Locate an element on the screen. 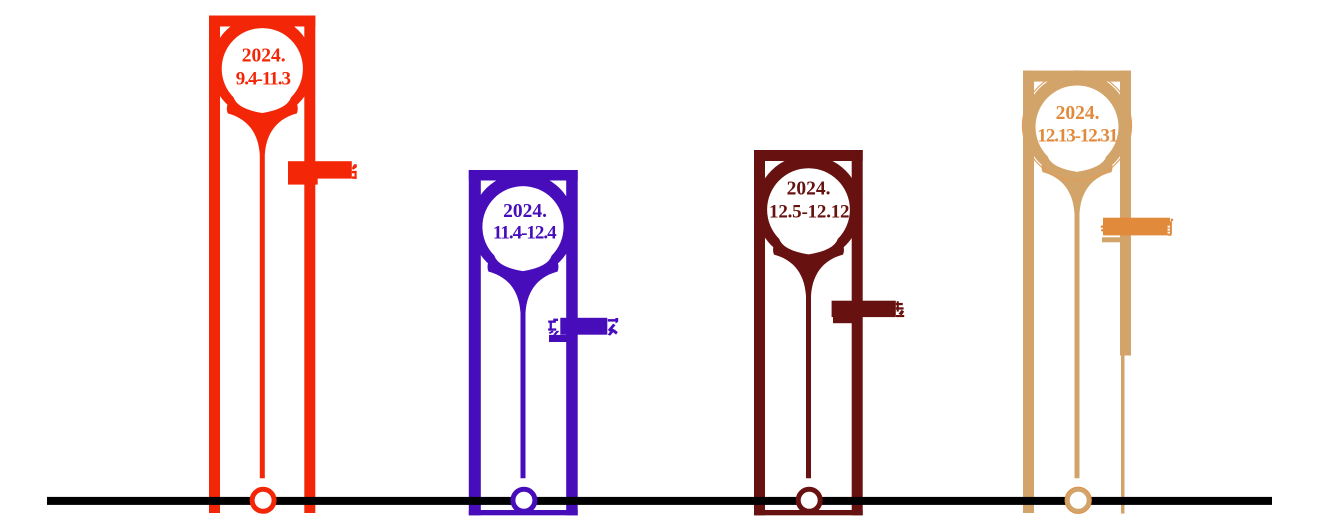  svg-text: 9.4-11.3 is located at coordinates (263, 79).